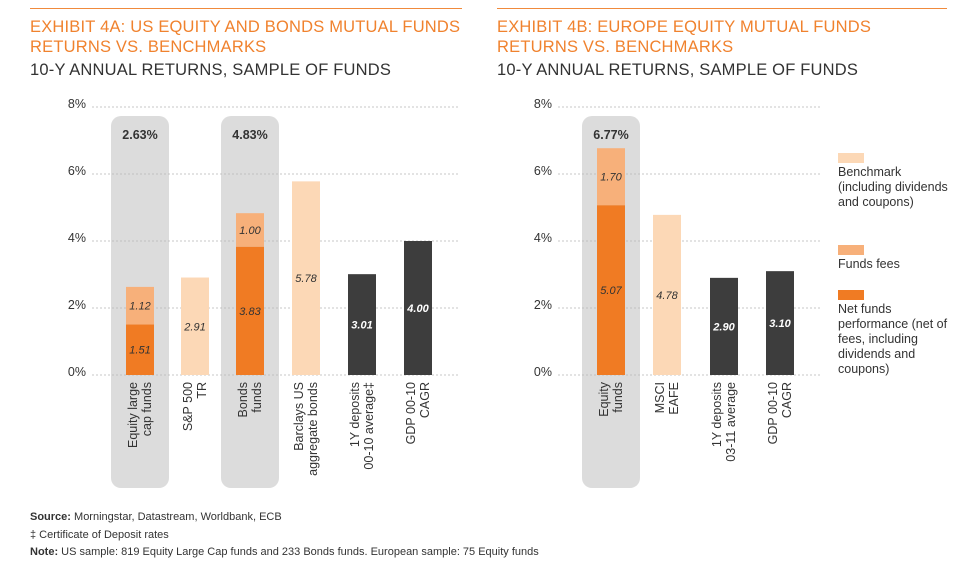 The height and width of the screenshot is (567, 959). I want to click on left-bar-value-label: 4.00, so click(417, 309).